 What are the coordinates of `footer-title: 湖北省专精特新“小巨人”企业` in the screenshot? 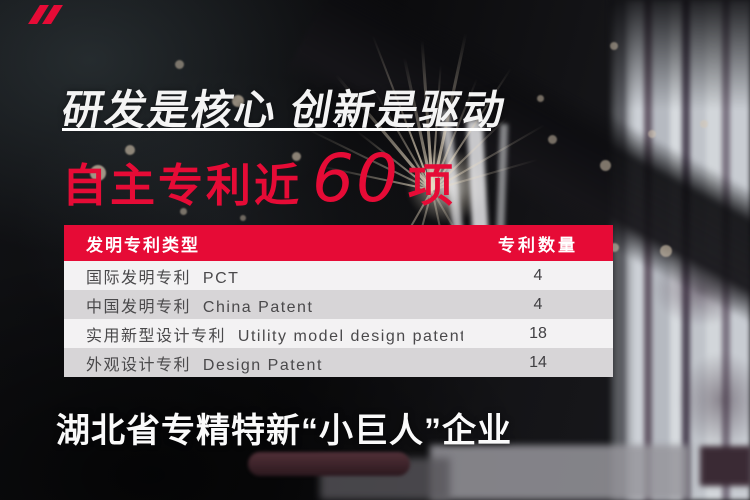 It's located at (284, 431).